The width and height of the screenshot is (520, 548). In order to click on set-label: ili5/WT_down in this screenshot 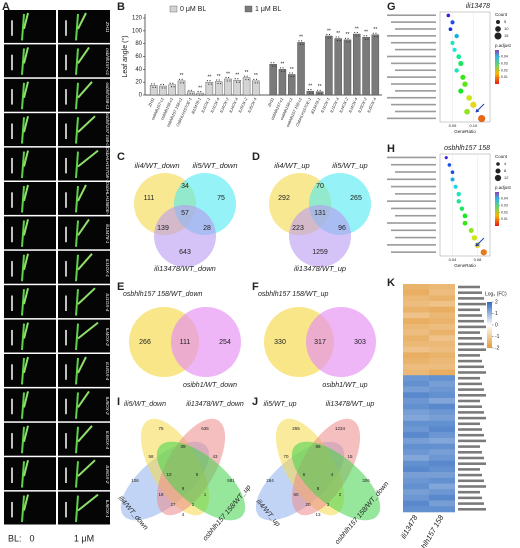, I will do `click(214, 165)`.